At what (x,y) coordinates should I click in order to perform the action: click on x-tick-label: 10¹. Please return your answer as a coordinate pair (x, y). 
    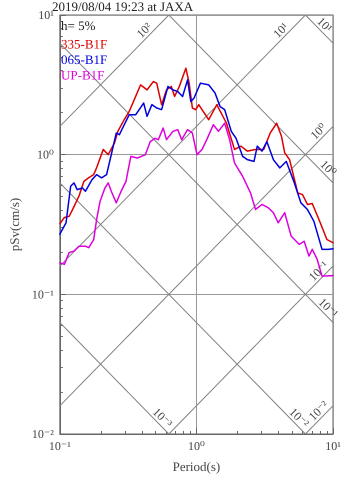
    Looking at the image, I should click on (333, 446).